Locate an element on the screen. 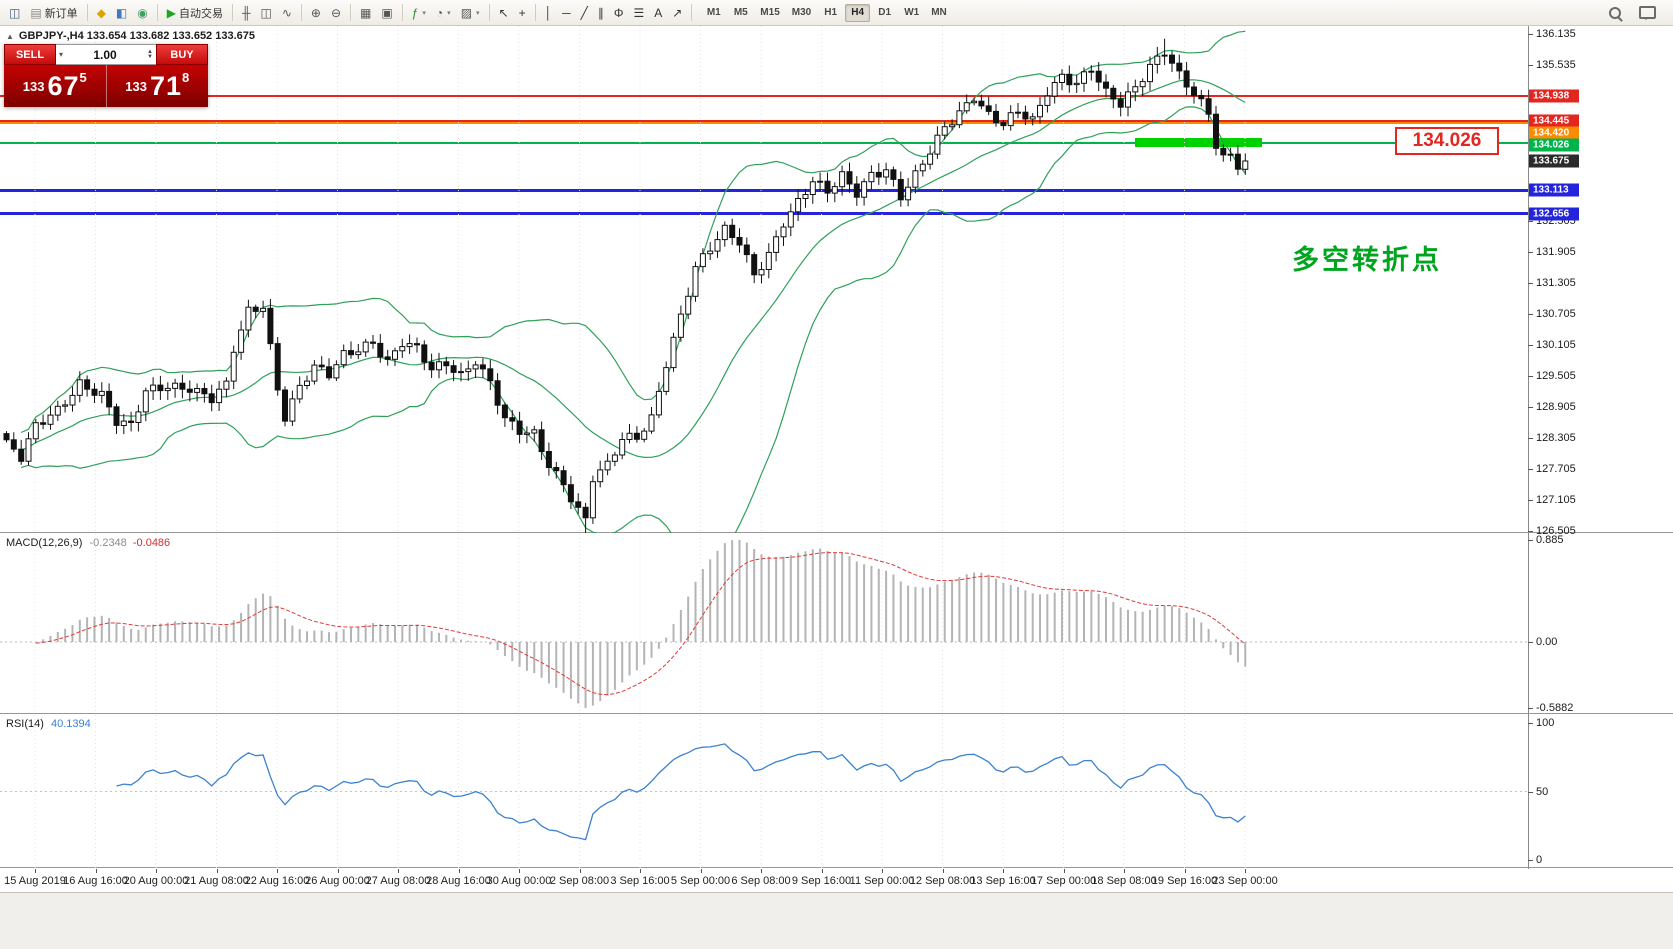 The image size is (1673, 949). rsi-name: RSI(14) is located at coordinates (25, 724).